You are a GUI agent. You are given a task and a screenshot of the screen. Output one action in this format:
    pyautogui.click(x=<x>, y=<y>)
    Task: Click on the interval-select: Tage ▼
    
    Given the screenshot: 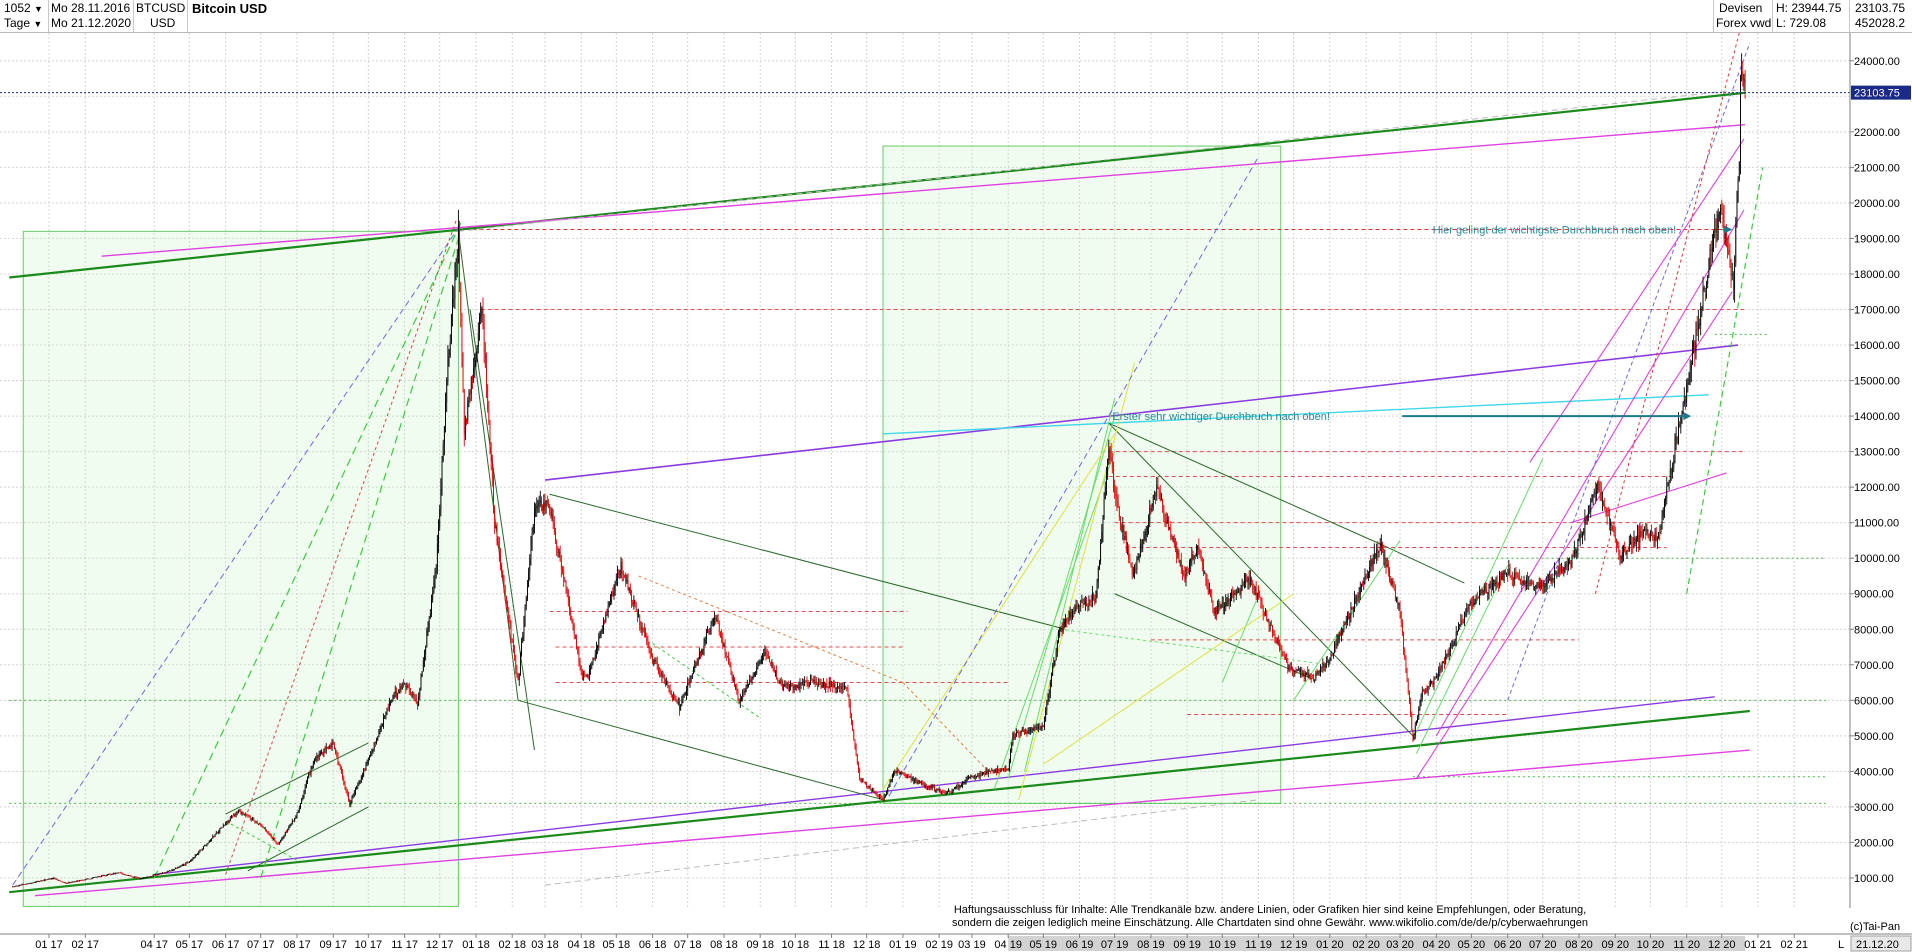 What is the action you would take?
    pyautogui.click(x=23, y=24)
    